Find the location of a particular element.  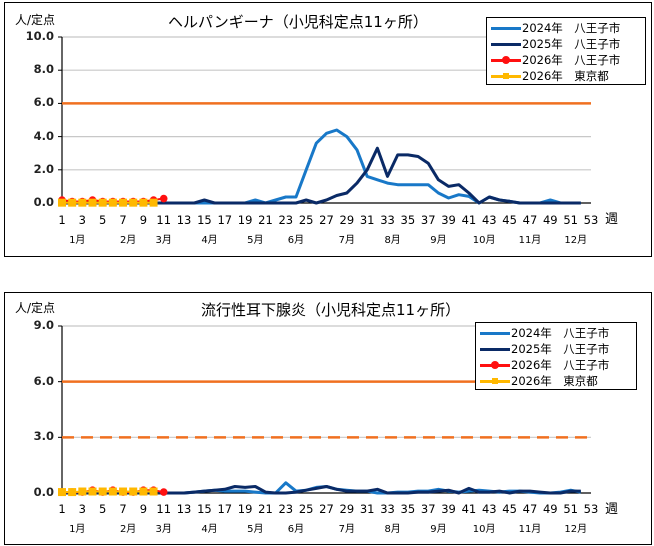

y-tick-label: 2.0 is located at coordinates (43, 168).